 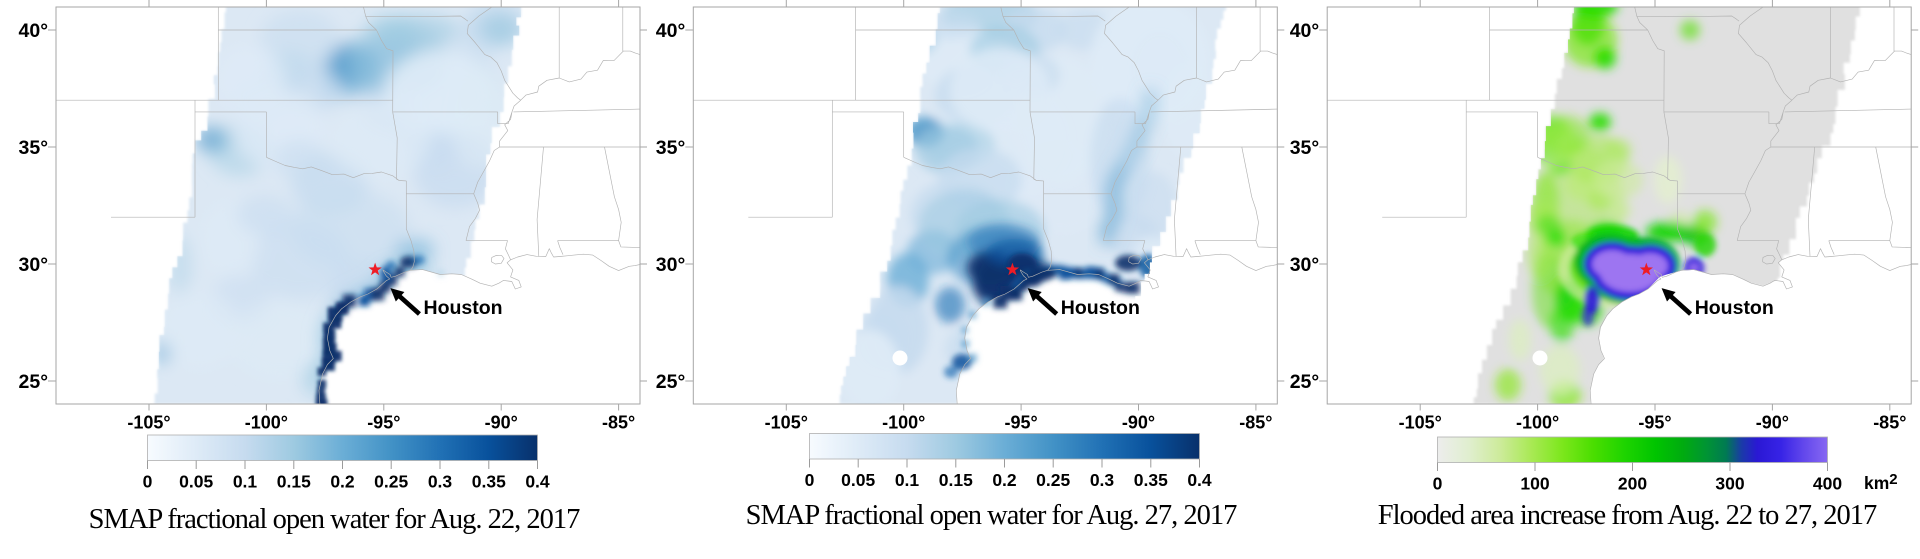 I want to click on svg-text: 400, so click(x=1827, y=484).